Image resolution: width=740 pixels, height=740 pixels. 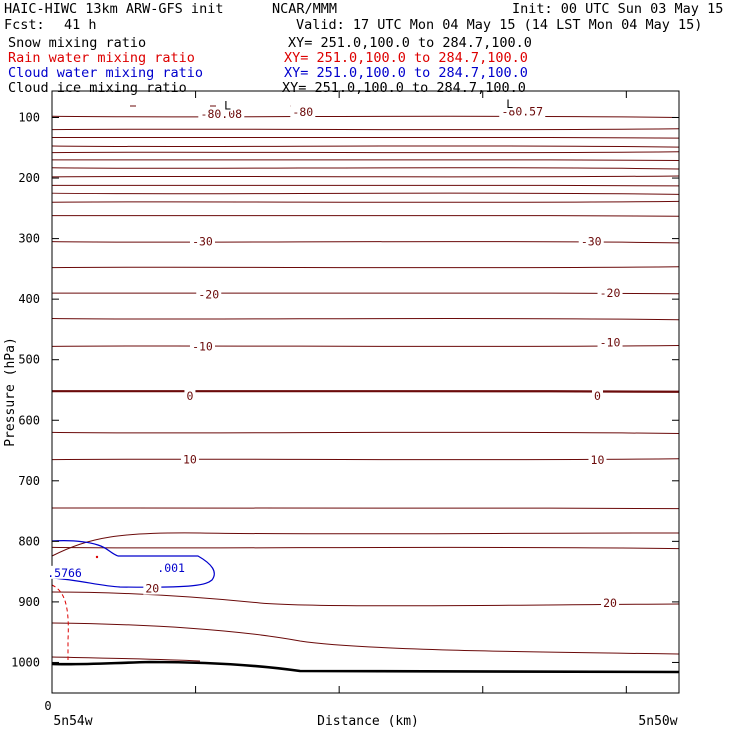 I want to click on cloud-water-contour, so click(x=133, y=564).